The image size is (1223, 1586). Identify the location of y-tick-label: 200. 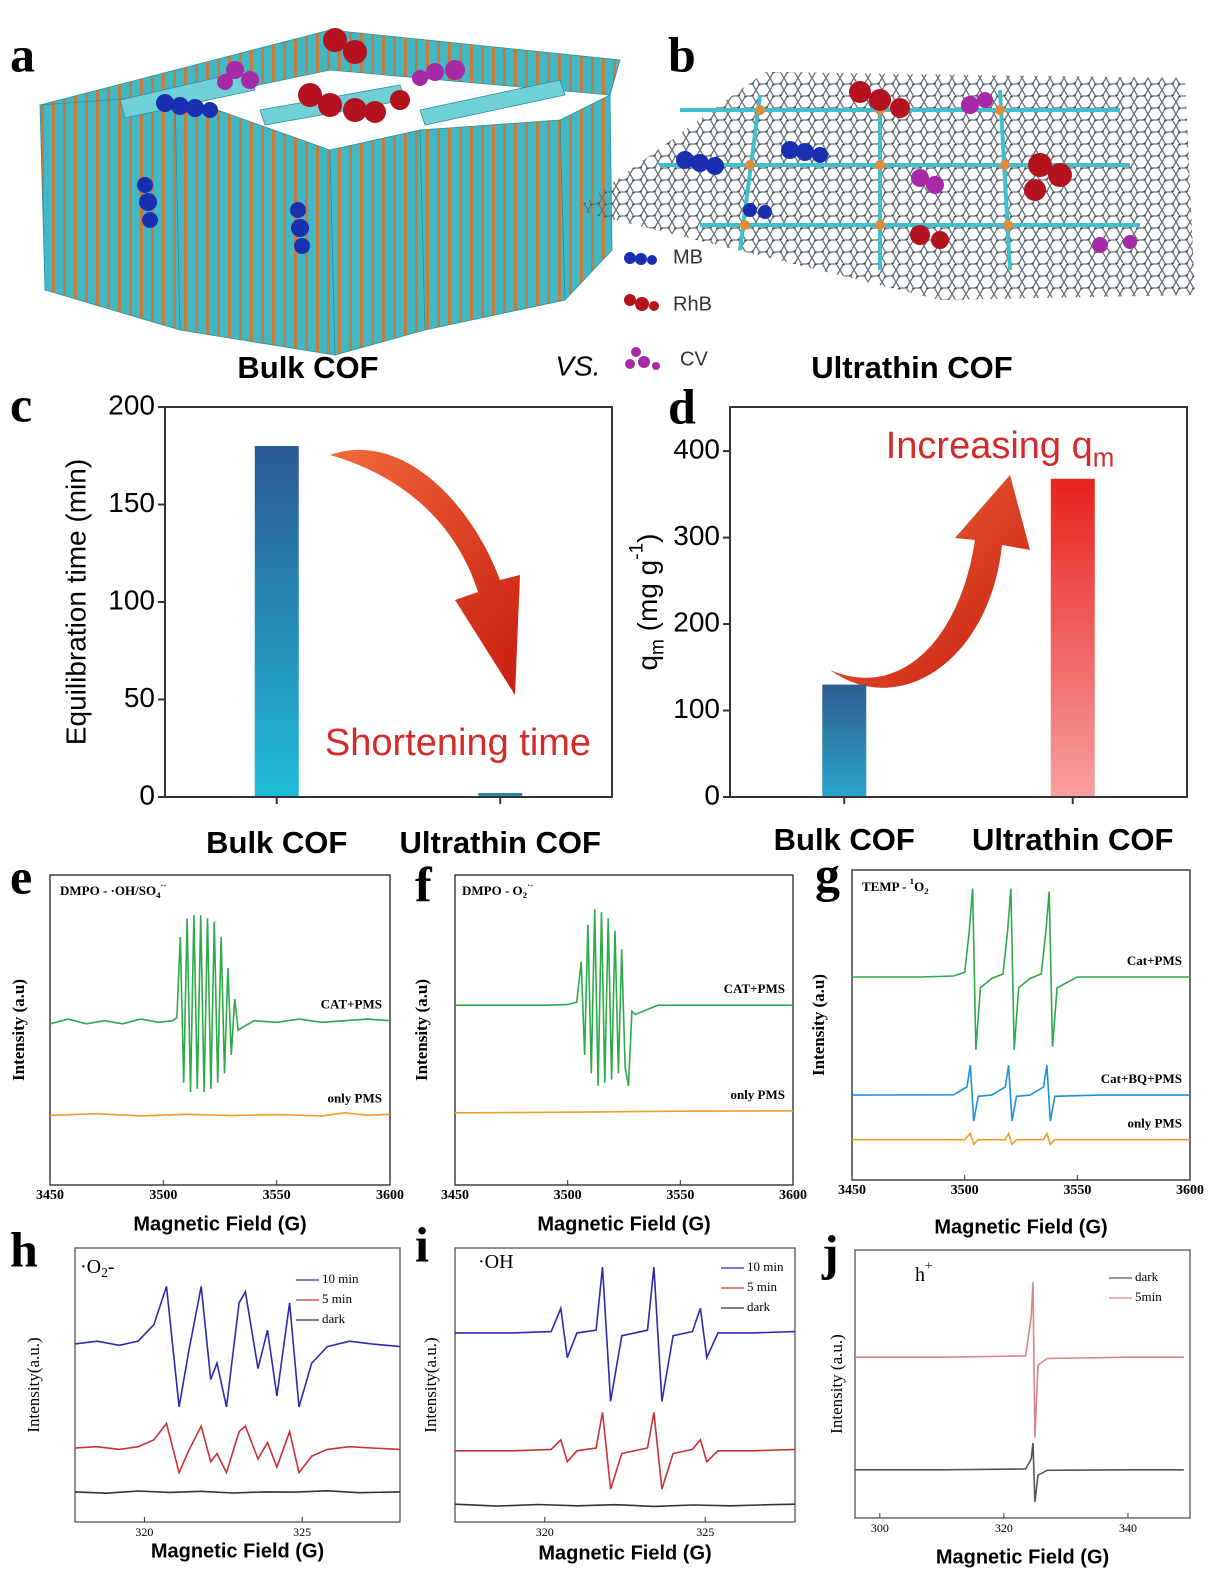
(696, 621).